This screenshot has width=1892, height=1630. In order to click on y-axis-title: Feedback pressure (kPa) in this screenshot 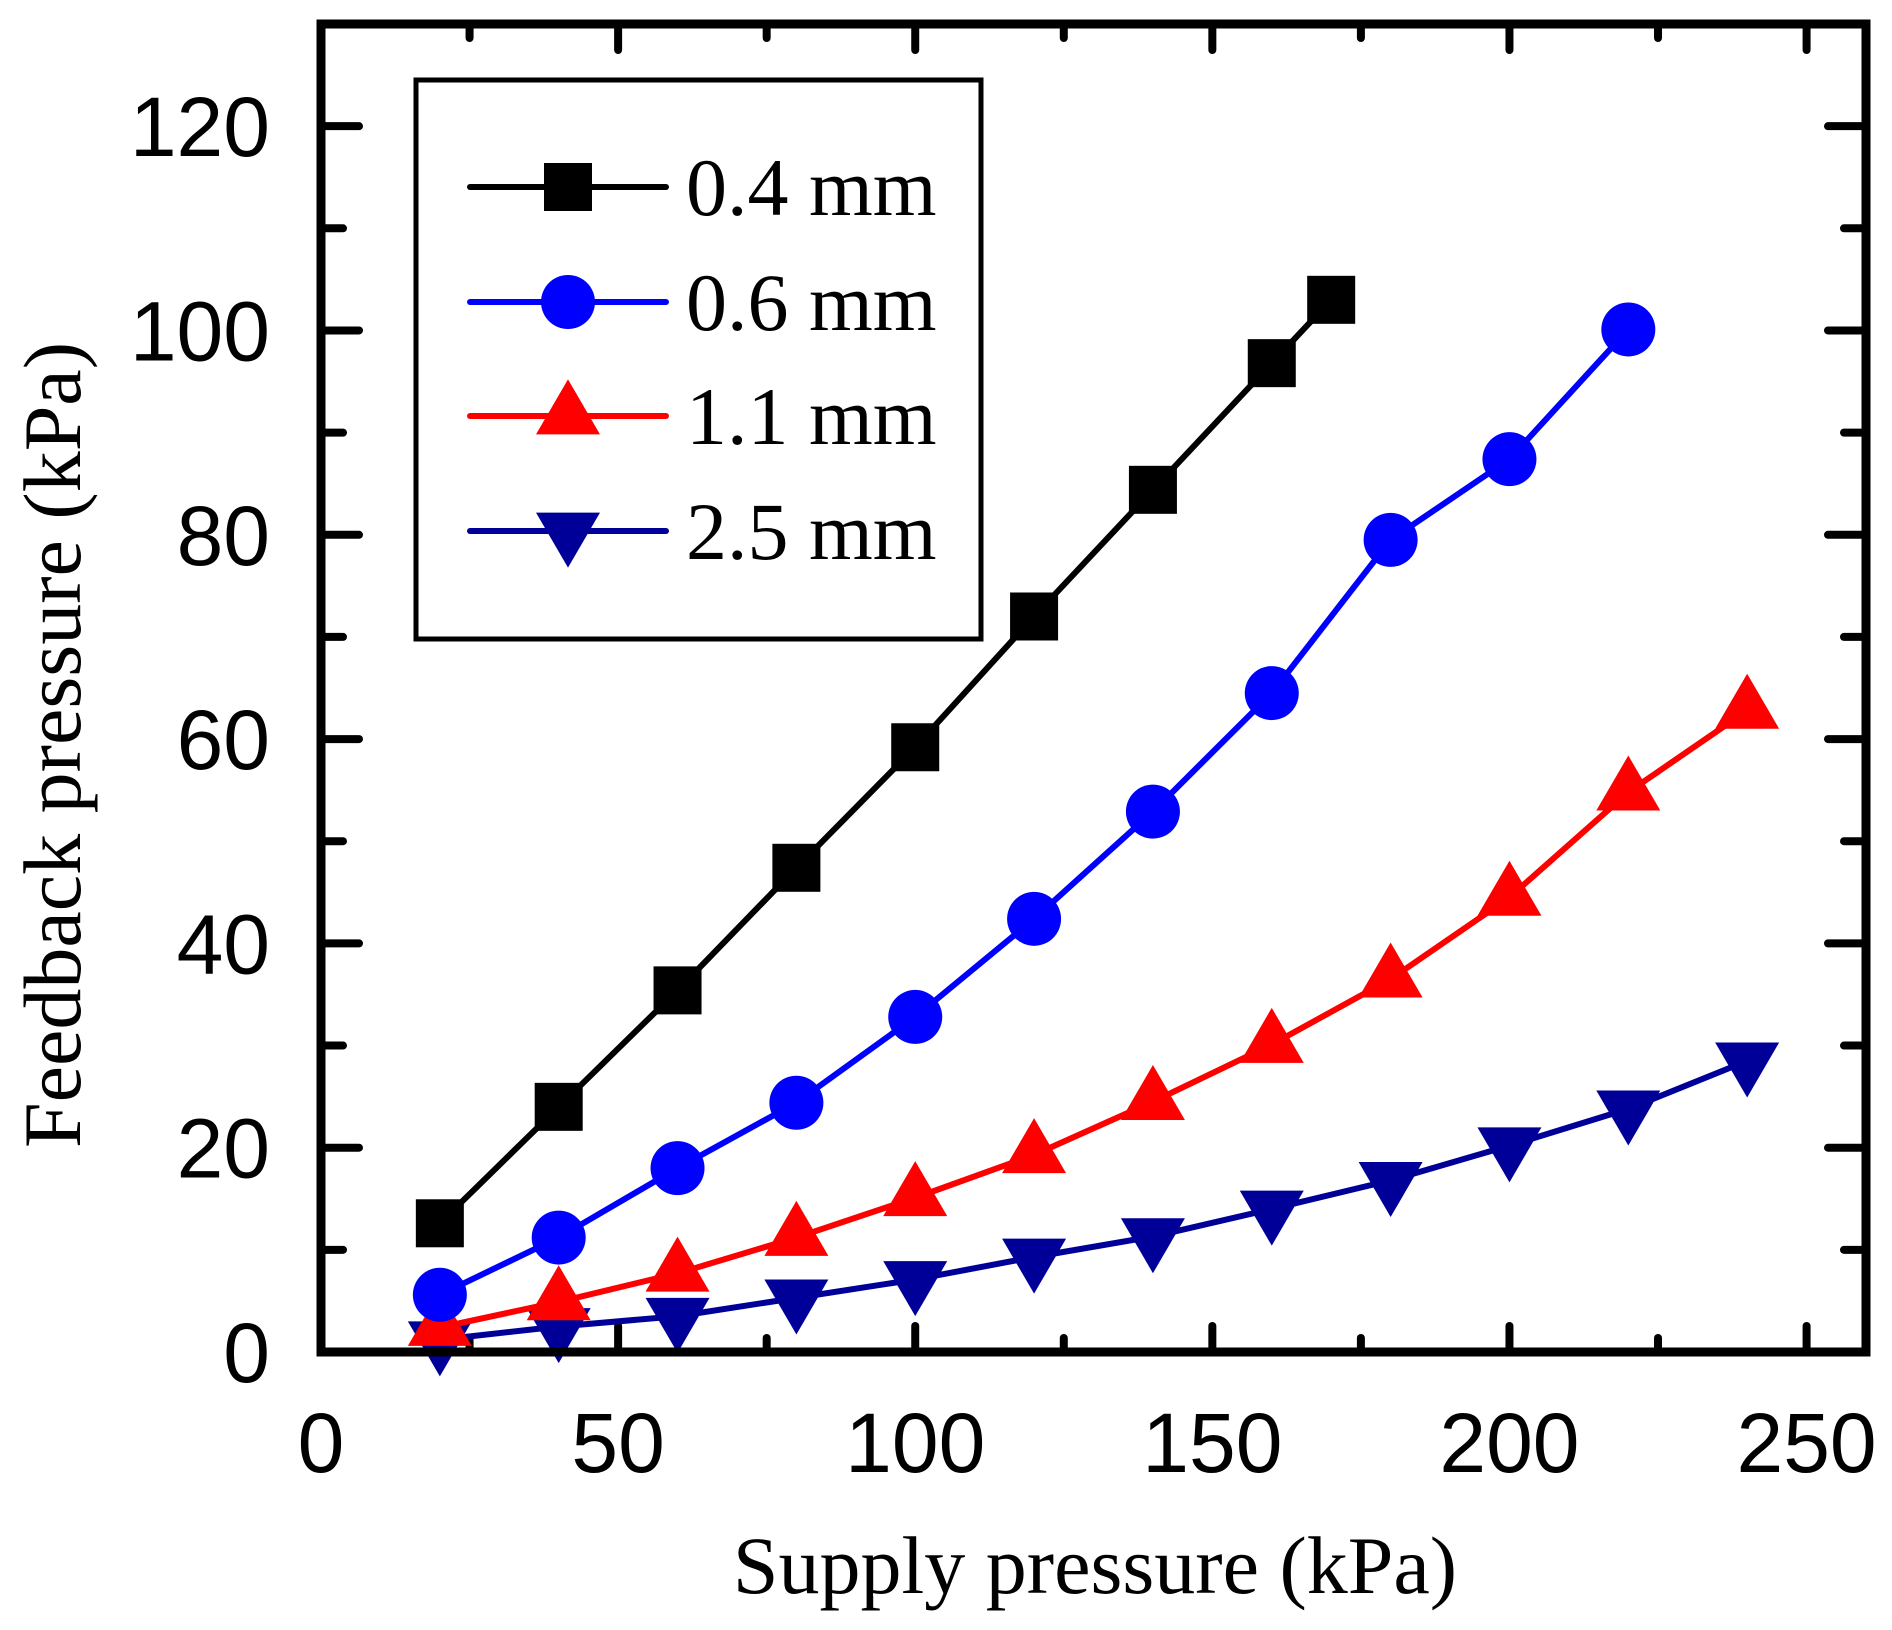, I will do `click(52, 745)`.